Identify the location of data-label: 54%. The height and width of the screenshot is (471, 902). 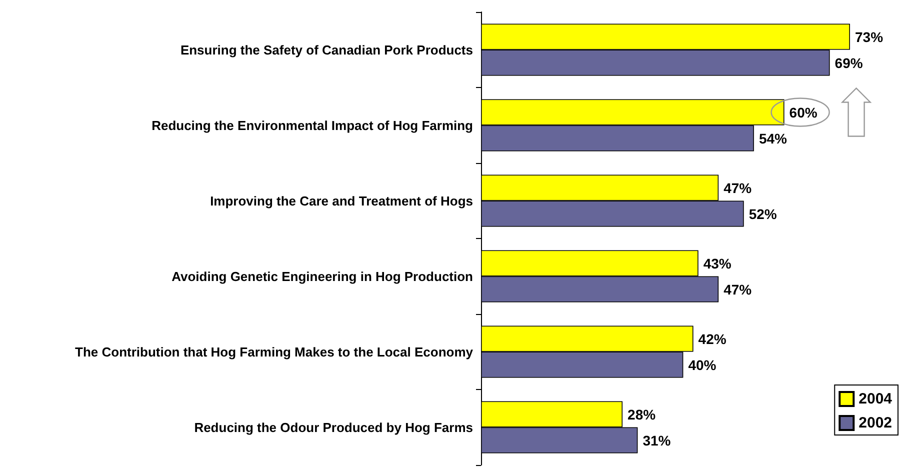
(773, 138).